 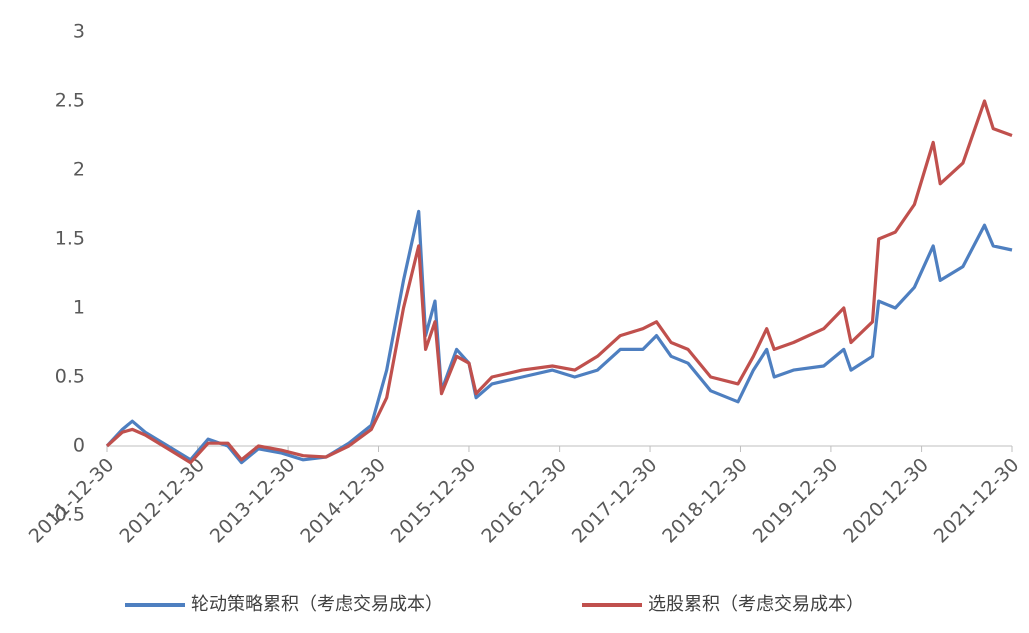 What do you see at coordinates (796, 501) in the screenshot?
I see `x-tick-label: 2019-12-30` at bounding box center [796, 501].